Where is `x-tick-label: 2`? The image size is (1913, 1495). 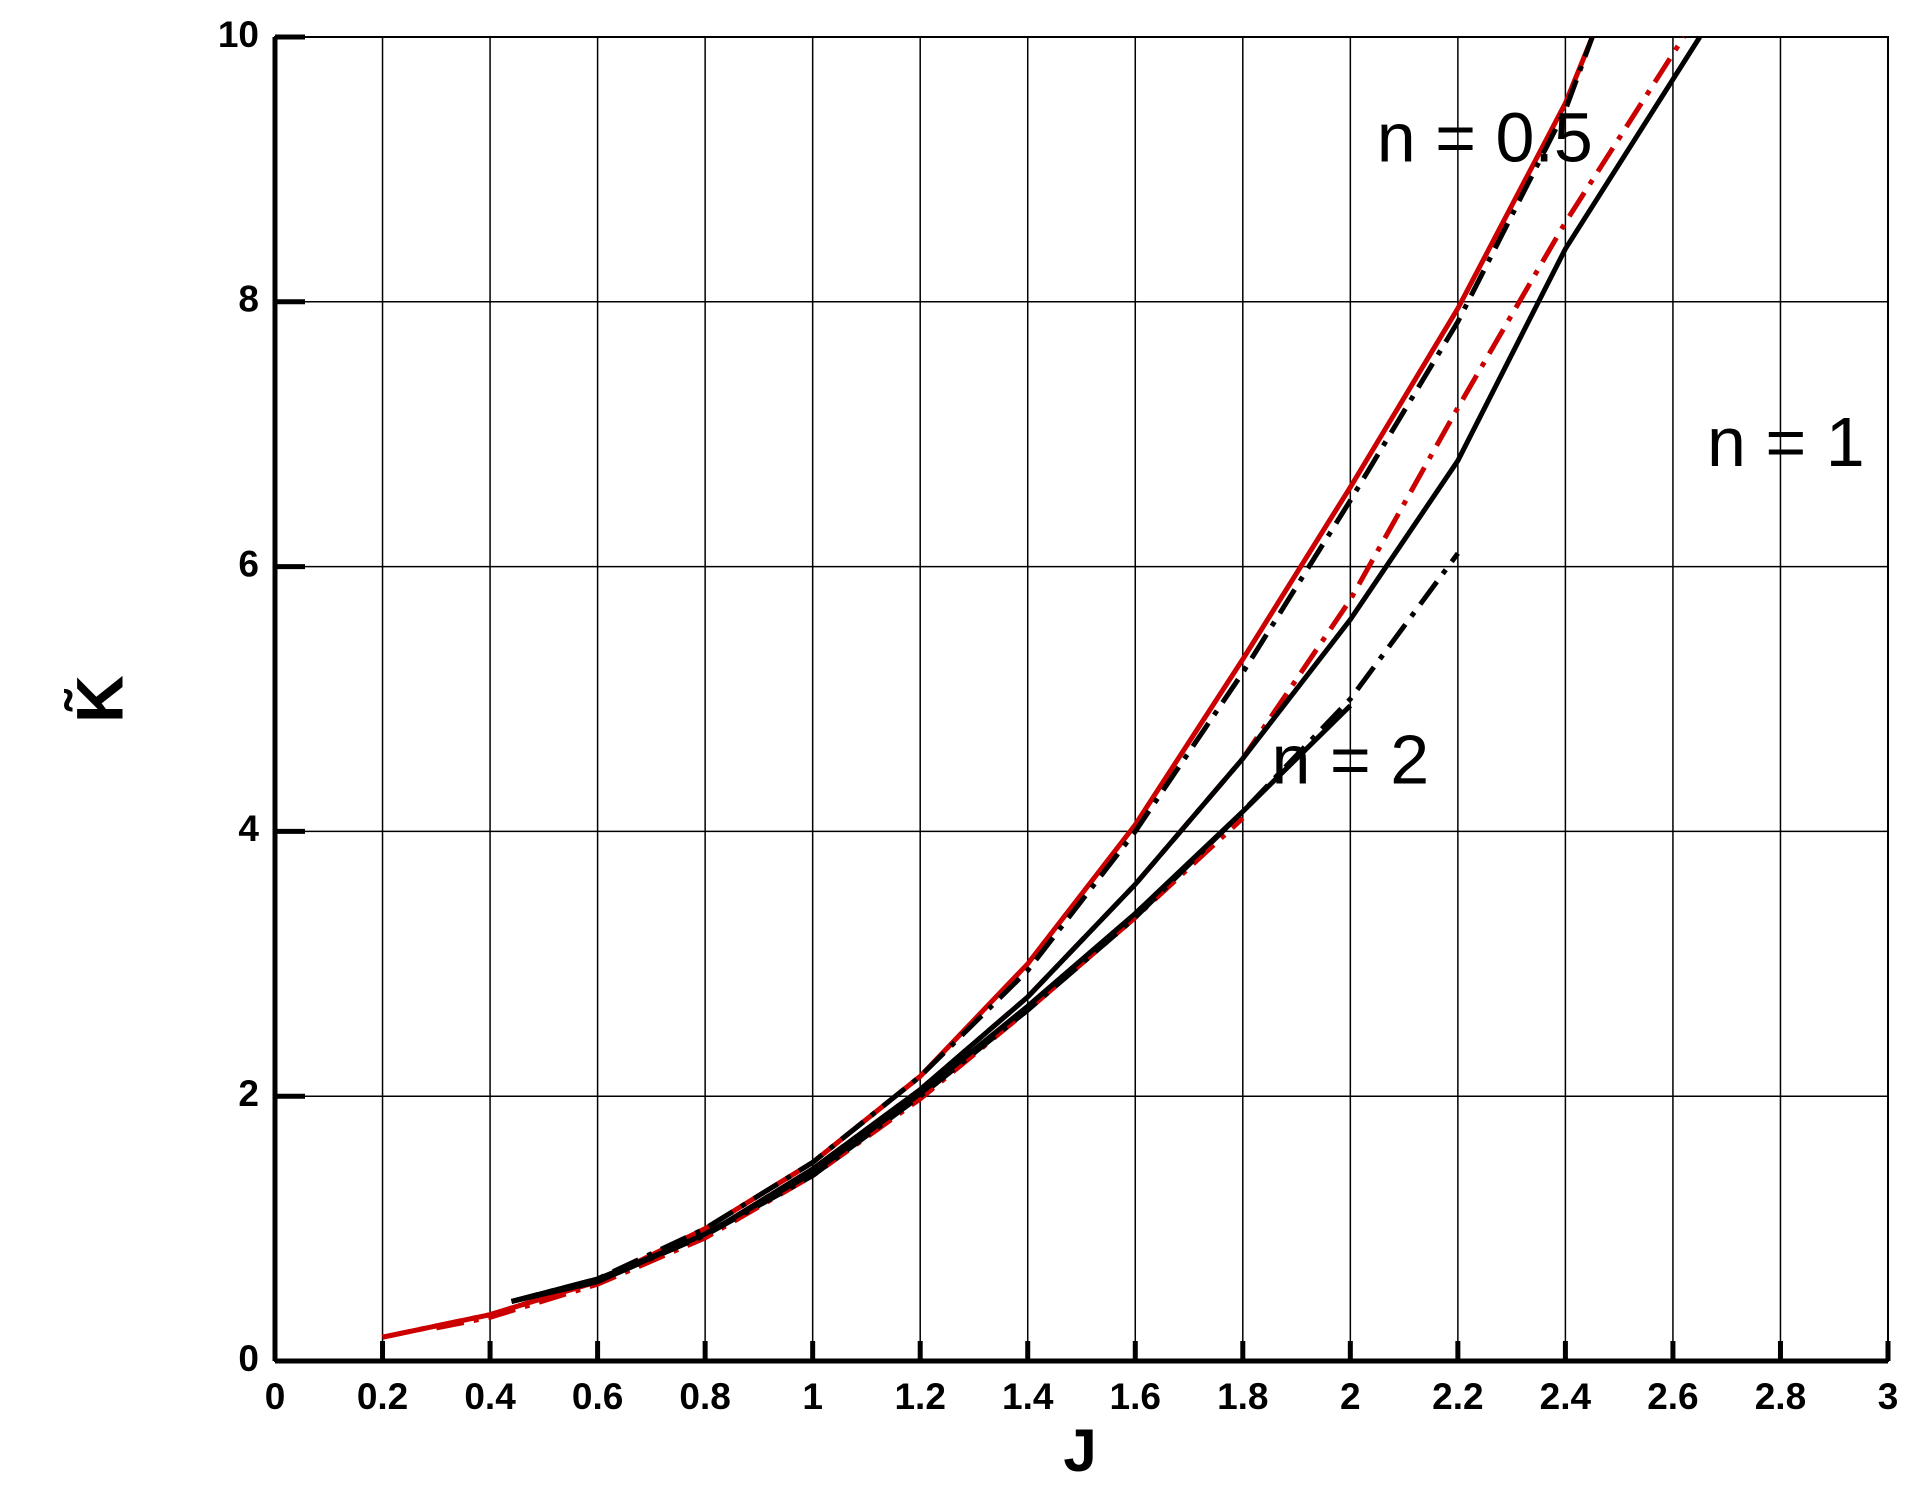
x-tick-label: 2 is located at coordinates (1350, 1396).